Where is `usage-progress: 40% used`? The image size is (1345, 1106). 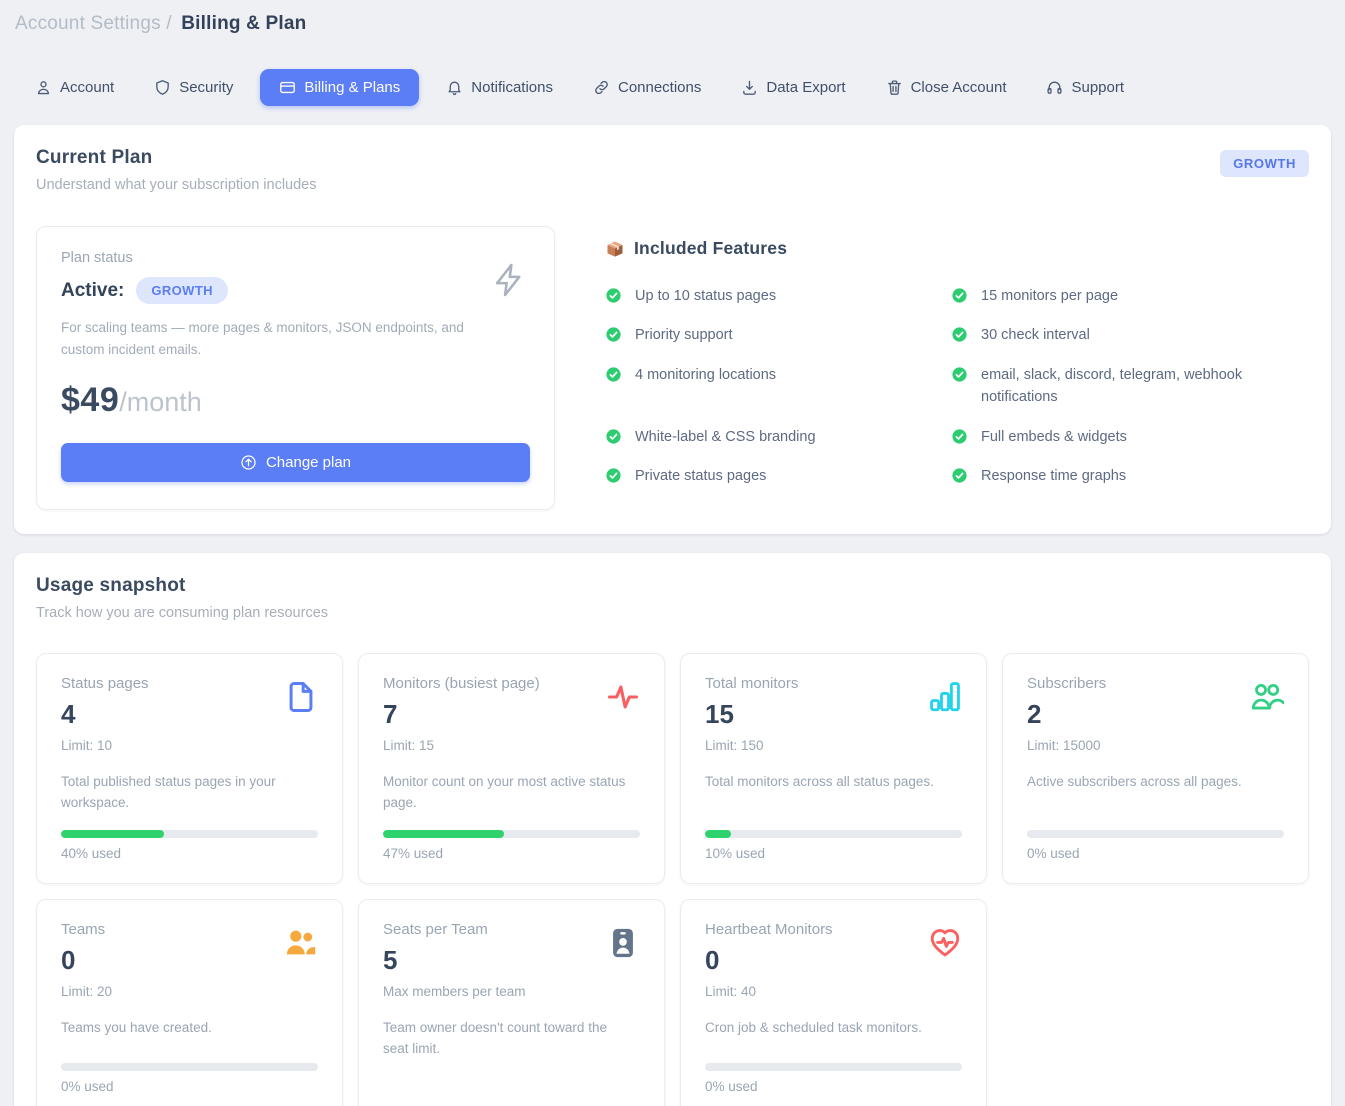 usage-progress: 40% used is located at coordinates (189, 837).